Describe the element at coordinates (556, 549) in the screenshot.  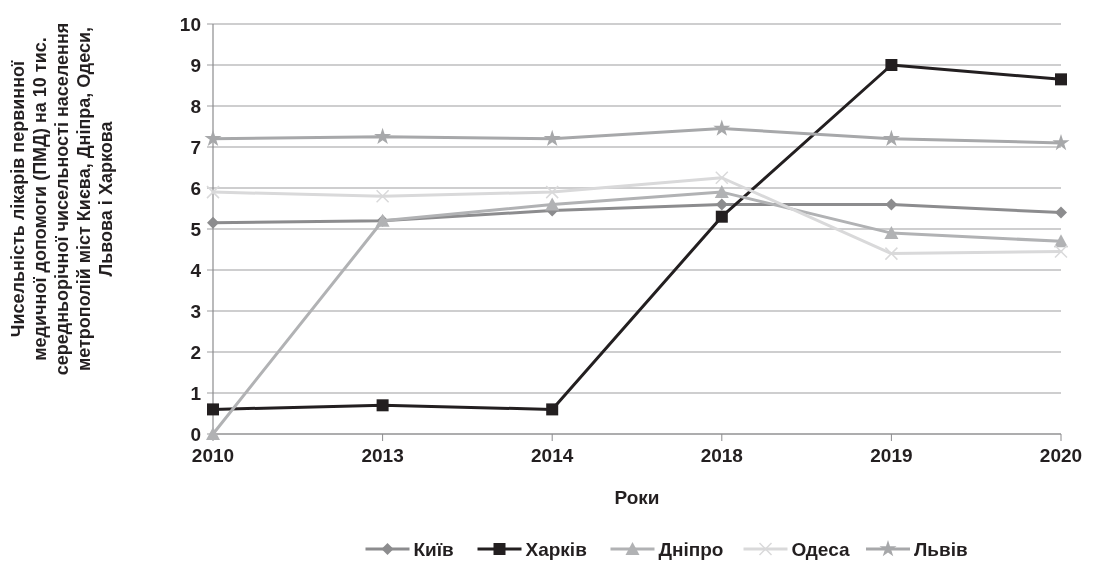
I see `legend-label: Харків` at that location.